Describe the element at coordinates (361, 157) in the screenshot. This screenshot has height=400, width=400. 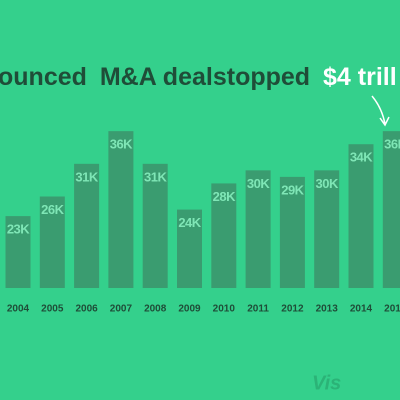
I see `value-label: 34K` at that location.